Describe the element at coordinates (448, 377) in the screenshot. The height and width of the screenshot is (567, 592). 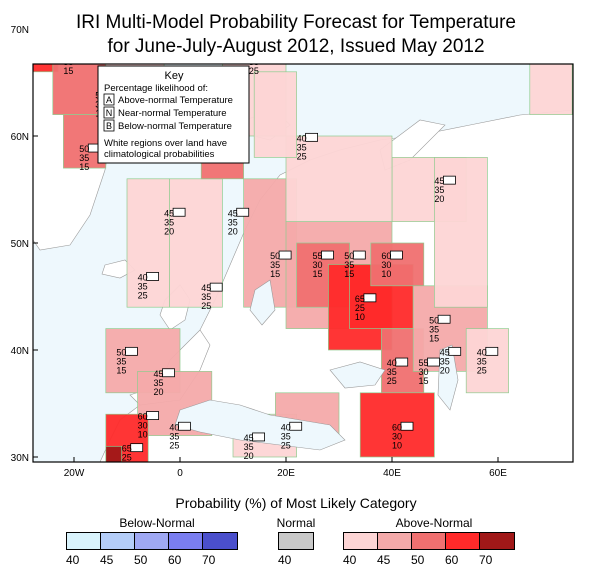
I see `caspian-sea` at that location.